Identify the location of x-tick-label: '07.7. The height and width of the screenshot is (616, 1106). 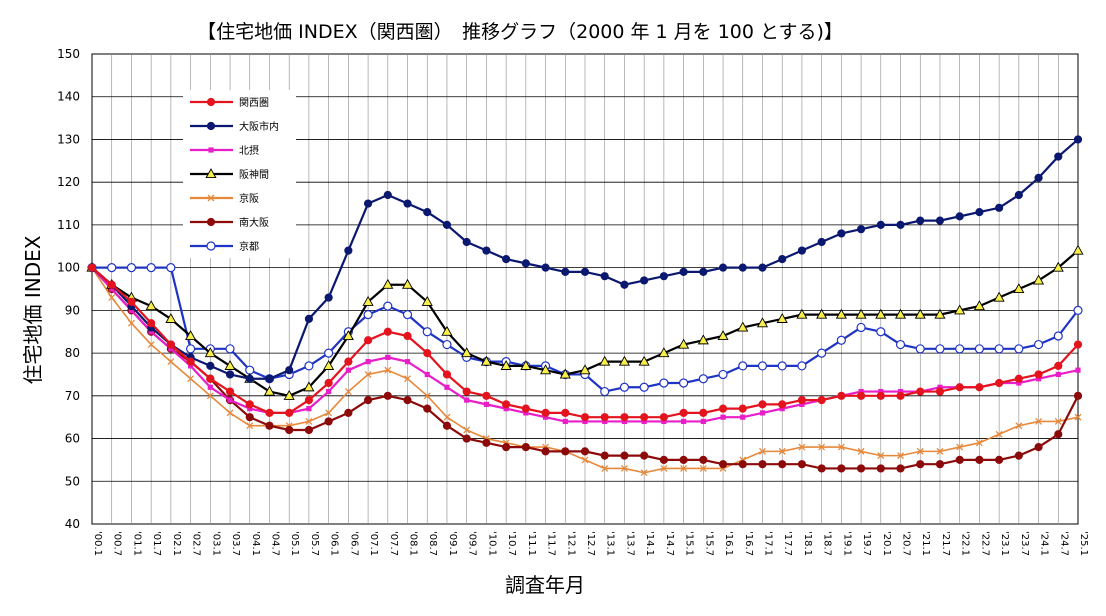
(393, 543).